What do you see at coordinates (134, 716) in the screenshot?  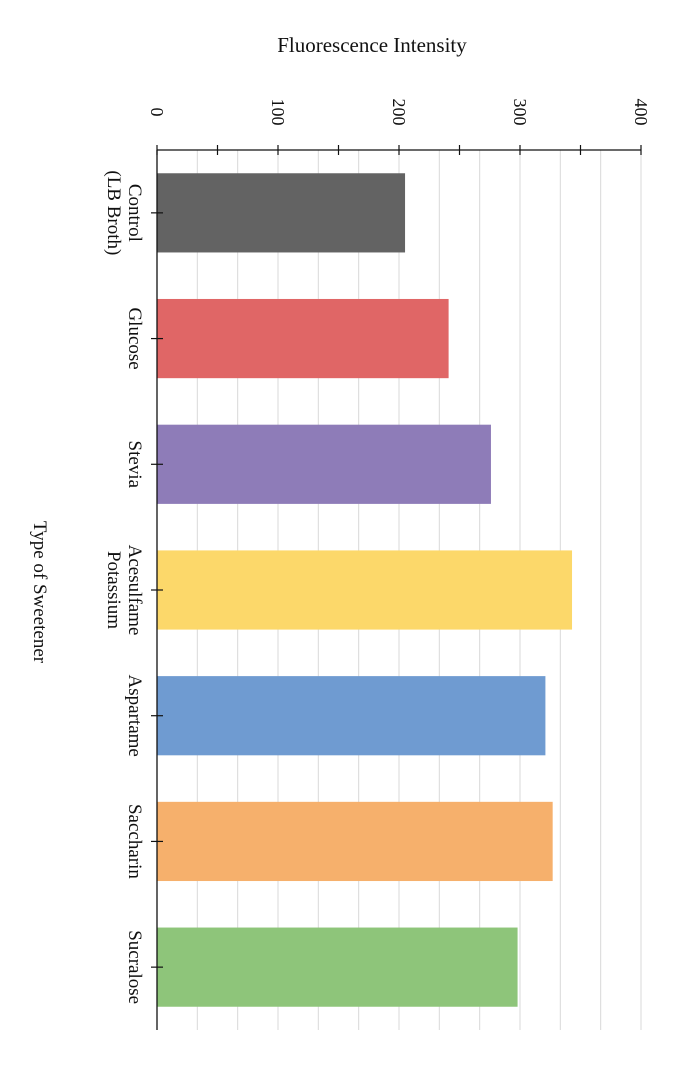 I see `category-label: Aspartame` at bounding box center [134, 716].